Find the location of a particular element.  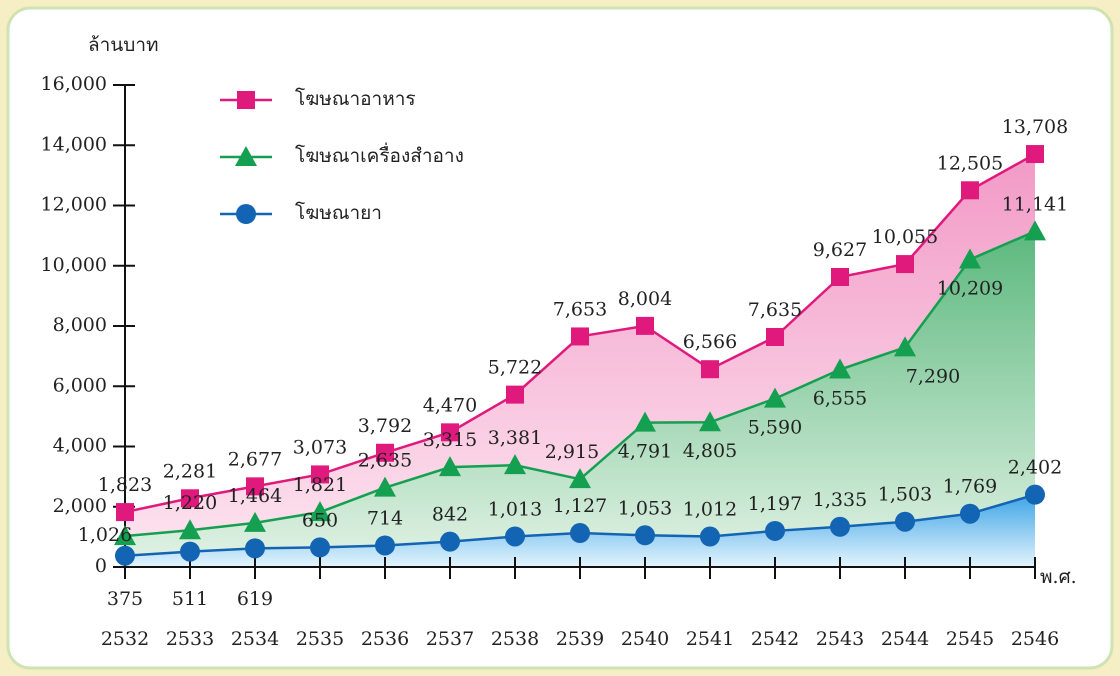

value-label: 1,769 is located at coordinates (970, 487).